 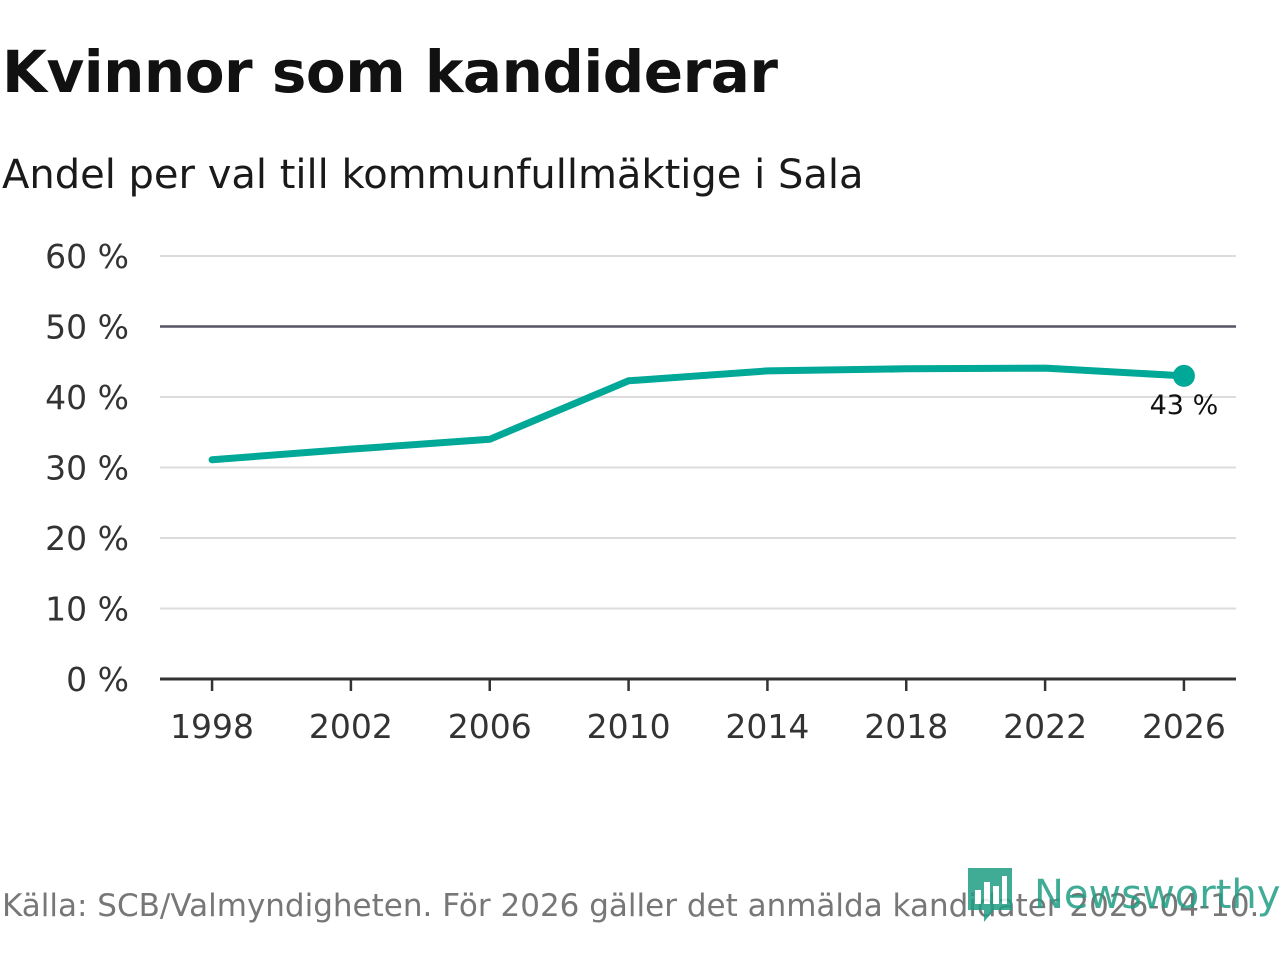 I want to click on x-tick-label: 2006, so click(x=490, y=726).